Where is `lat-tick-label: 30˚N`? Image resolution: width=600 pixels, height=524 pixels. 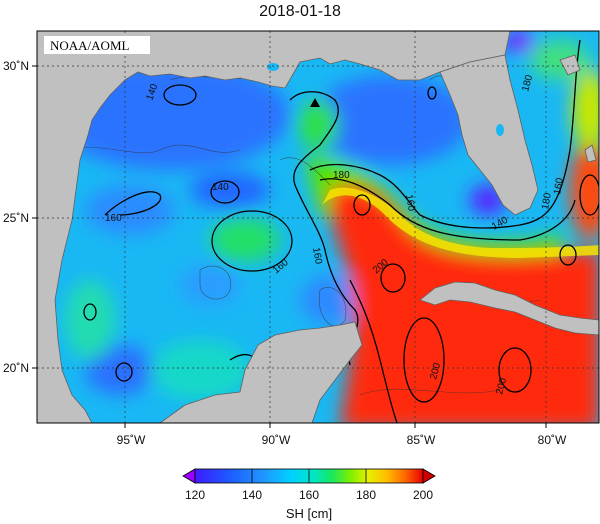 lat-tick-label: 30˚N is located at coordinates (16, 66).